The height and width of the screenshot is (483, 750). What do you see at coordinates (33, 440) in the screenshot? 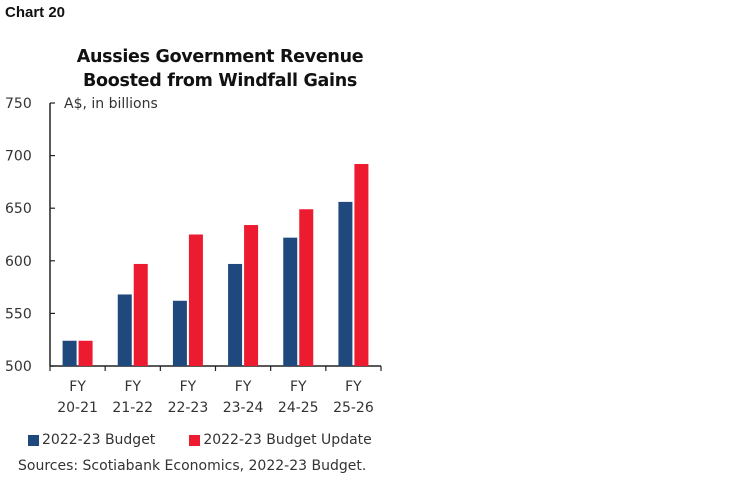
I see `legend-swatch-budget` at bounding box center [33, 440].